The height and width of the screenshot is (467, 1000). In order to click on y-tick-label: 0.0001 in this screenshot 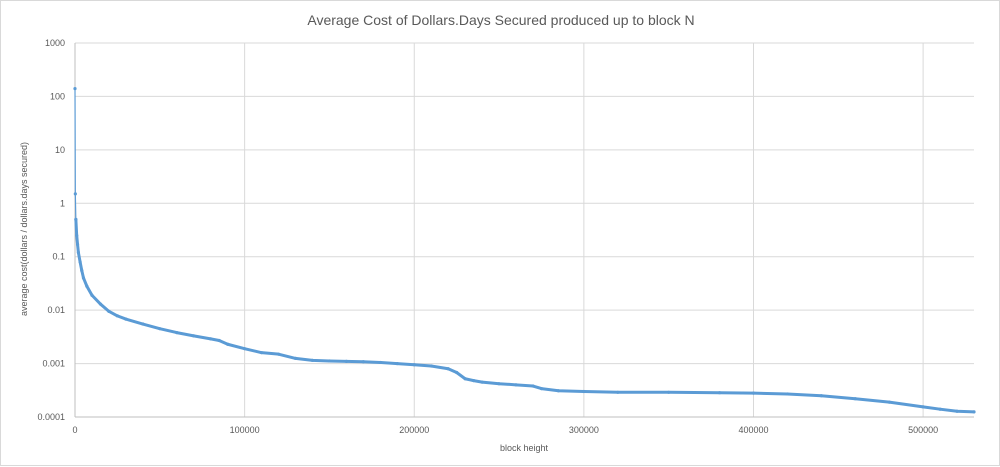, I will do `click(51, 417)`.